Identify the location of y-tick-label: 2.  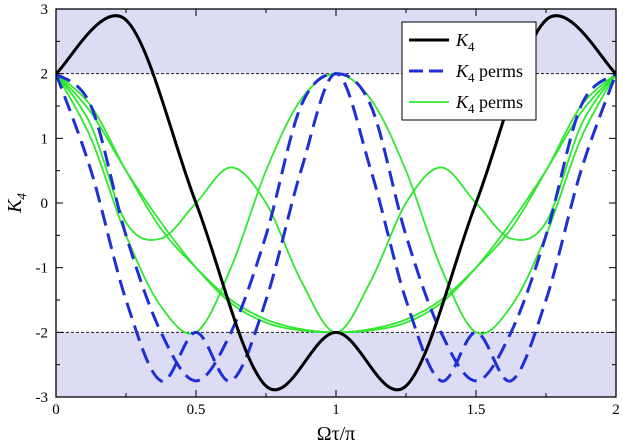
(45, 75).